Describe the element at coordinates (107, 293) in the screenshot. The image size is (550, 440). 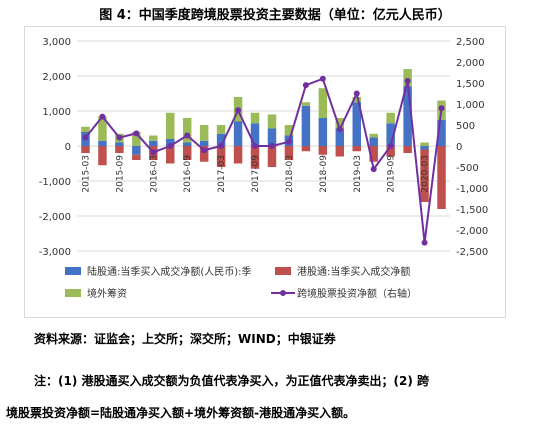
I see `legend-label: 境外筹资` at that location.